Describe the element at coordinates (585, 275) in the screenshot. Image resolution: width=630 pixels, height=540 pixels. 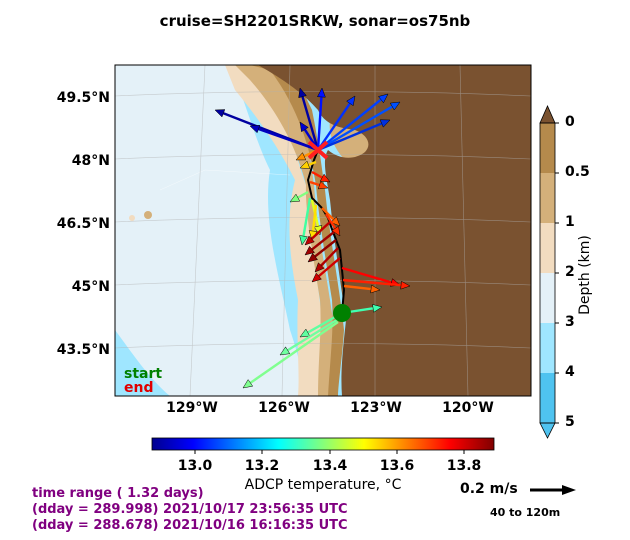
I see `depth-bar-title: Depth (km)` at that location.